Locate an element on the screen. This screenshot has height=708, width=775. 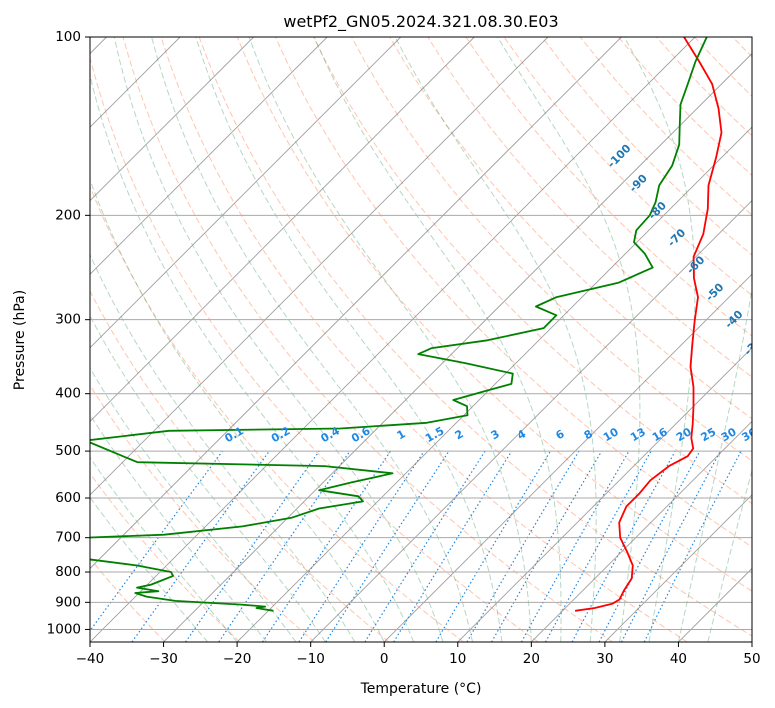
y-tick-label: 700 is located at coordinates (68, 538).